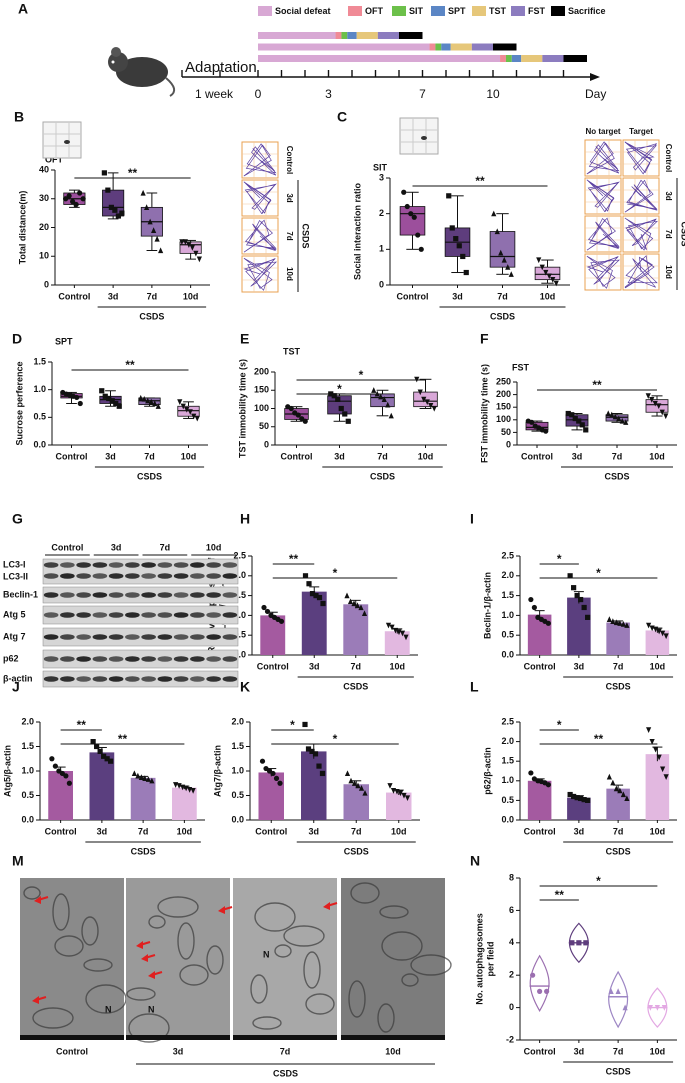 The image size is (685, 1083). I want to click on y-tick-label: 1, so click(381, 249).